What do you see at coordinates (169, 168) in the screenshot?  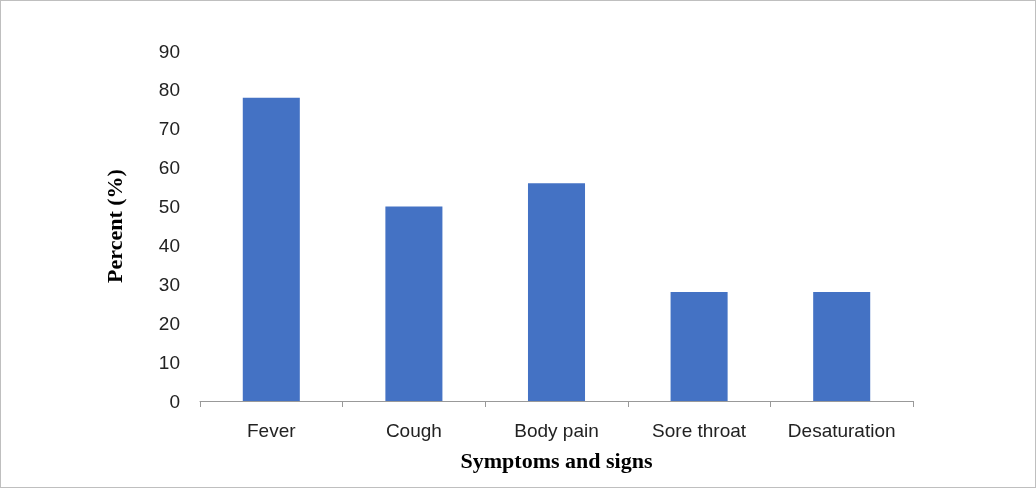 I see `y-tick-label: 60` at bounding box center [169, 168].